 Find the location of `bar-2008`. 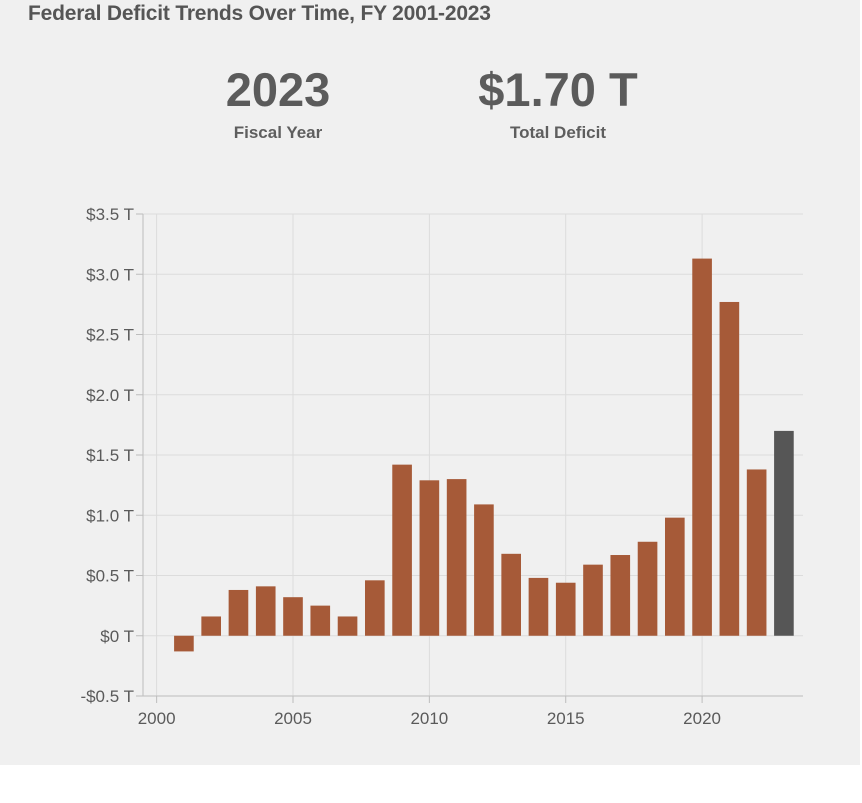

bar-2008 is located at coordinates (375, 608).